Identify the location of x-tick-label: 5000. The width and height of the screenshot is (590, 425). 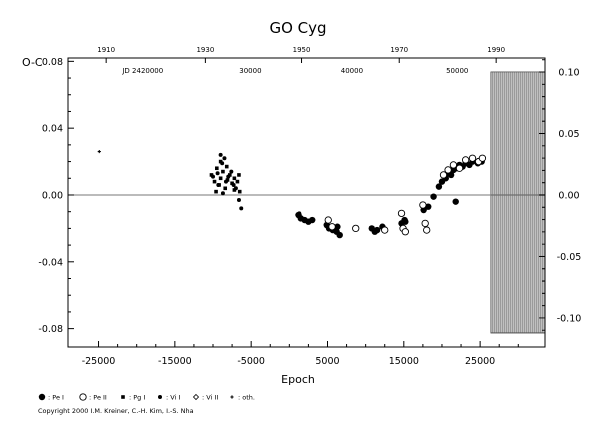
(327, 361).